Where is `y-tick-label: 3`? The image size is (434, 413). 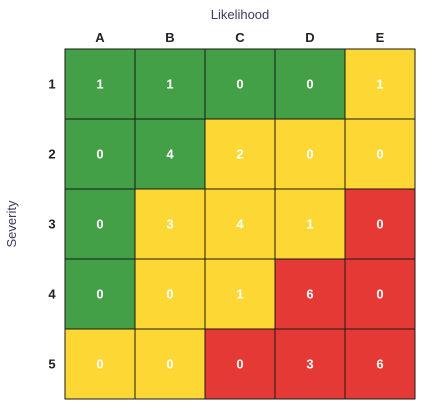 y-tick-label: 3 is located at coordinates (51, 224).